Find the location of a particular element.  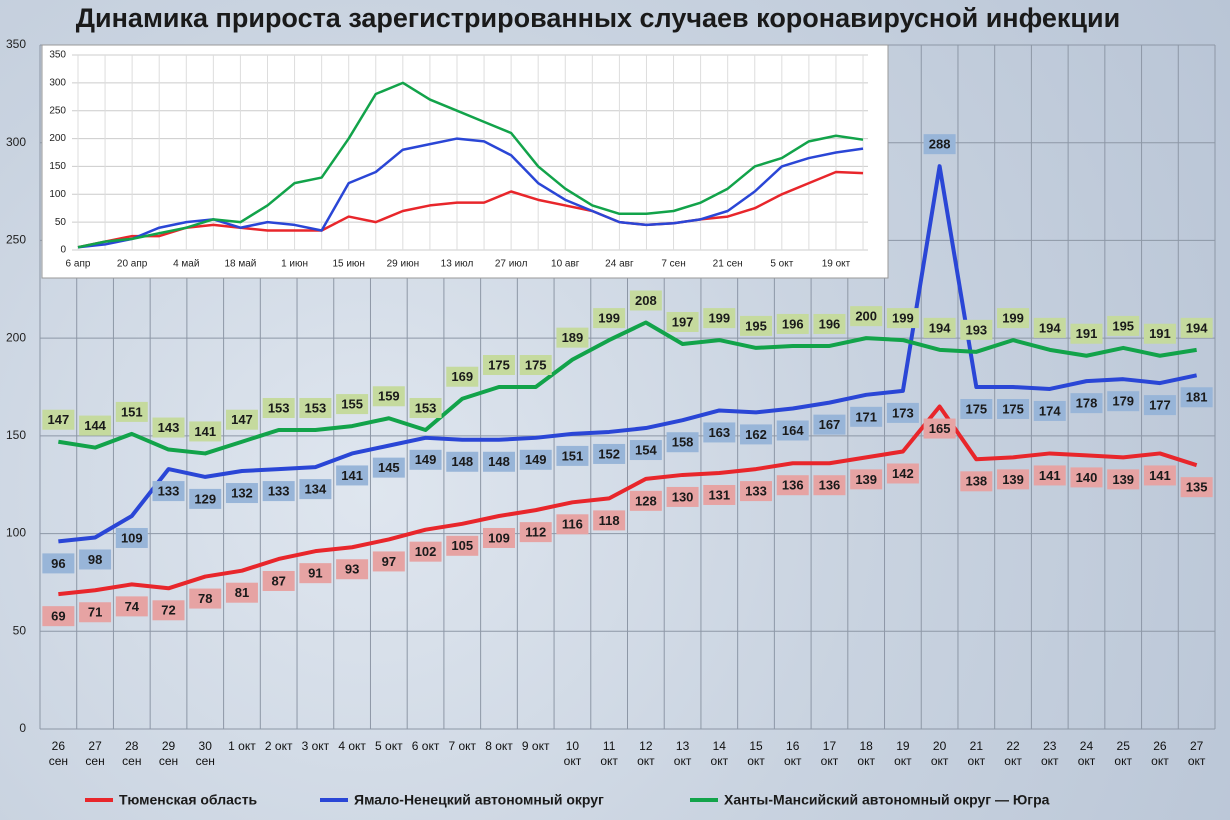

data-label: 109 is located at coordinates (499, 537).